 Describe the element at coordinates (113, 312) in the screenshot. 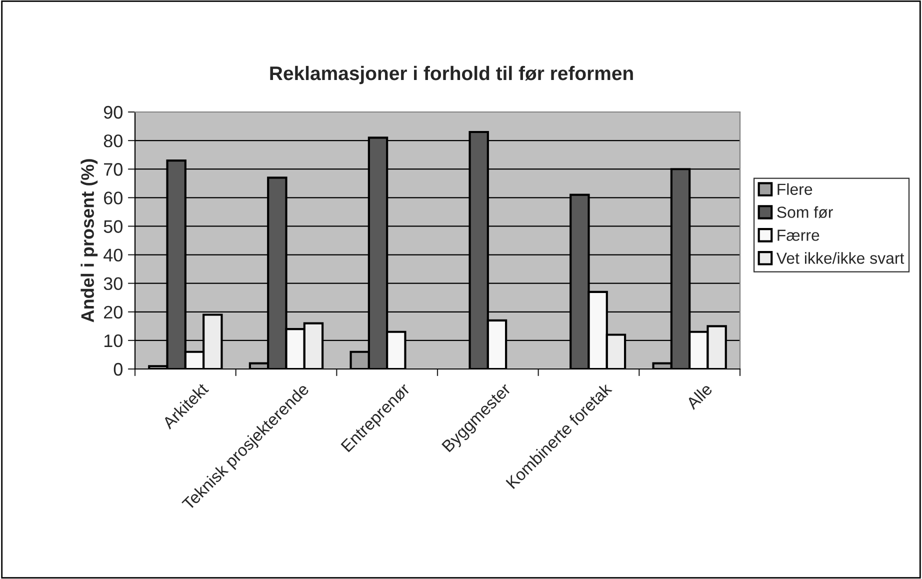

I see `y-tick-label: 20` at that location.